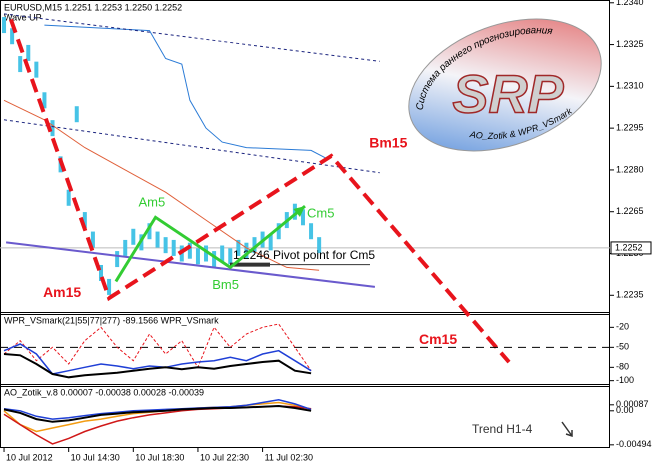  I want to click on y-tick-label: 1.2310, so click(630, 86).